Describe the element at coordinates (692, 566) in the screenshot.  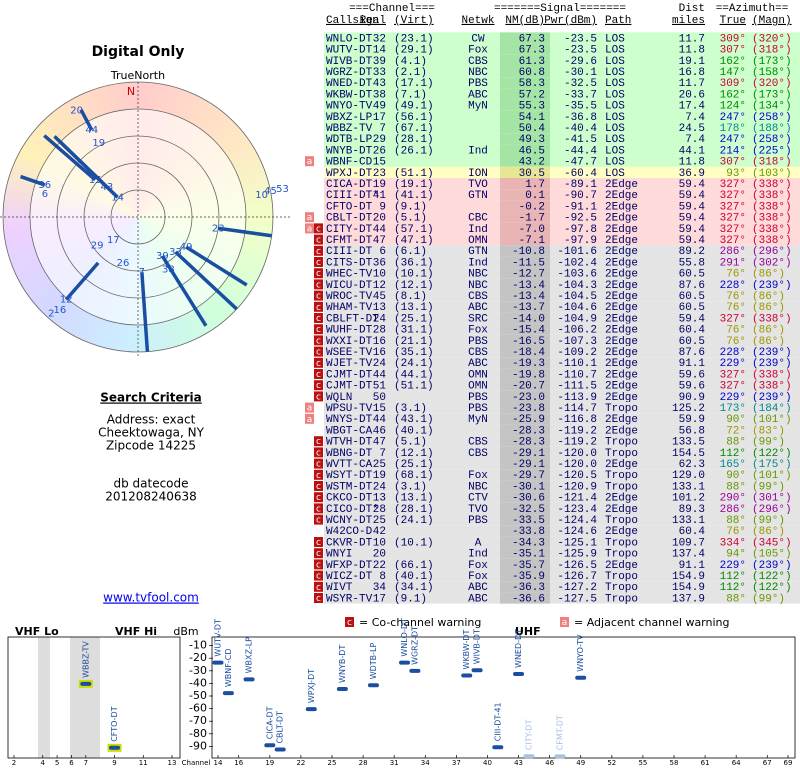
I see `table-cell: 91.1` at that location.